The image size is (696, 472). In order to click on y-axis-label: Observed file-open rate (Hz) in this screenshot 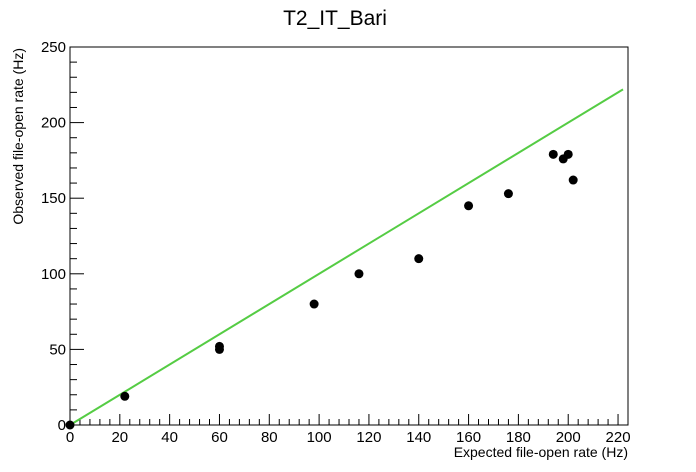, I will do `click(18, 136)`.